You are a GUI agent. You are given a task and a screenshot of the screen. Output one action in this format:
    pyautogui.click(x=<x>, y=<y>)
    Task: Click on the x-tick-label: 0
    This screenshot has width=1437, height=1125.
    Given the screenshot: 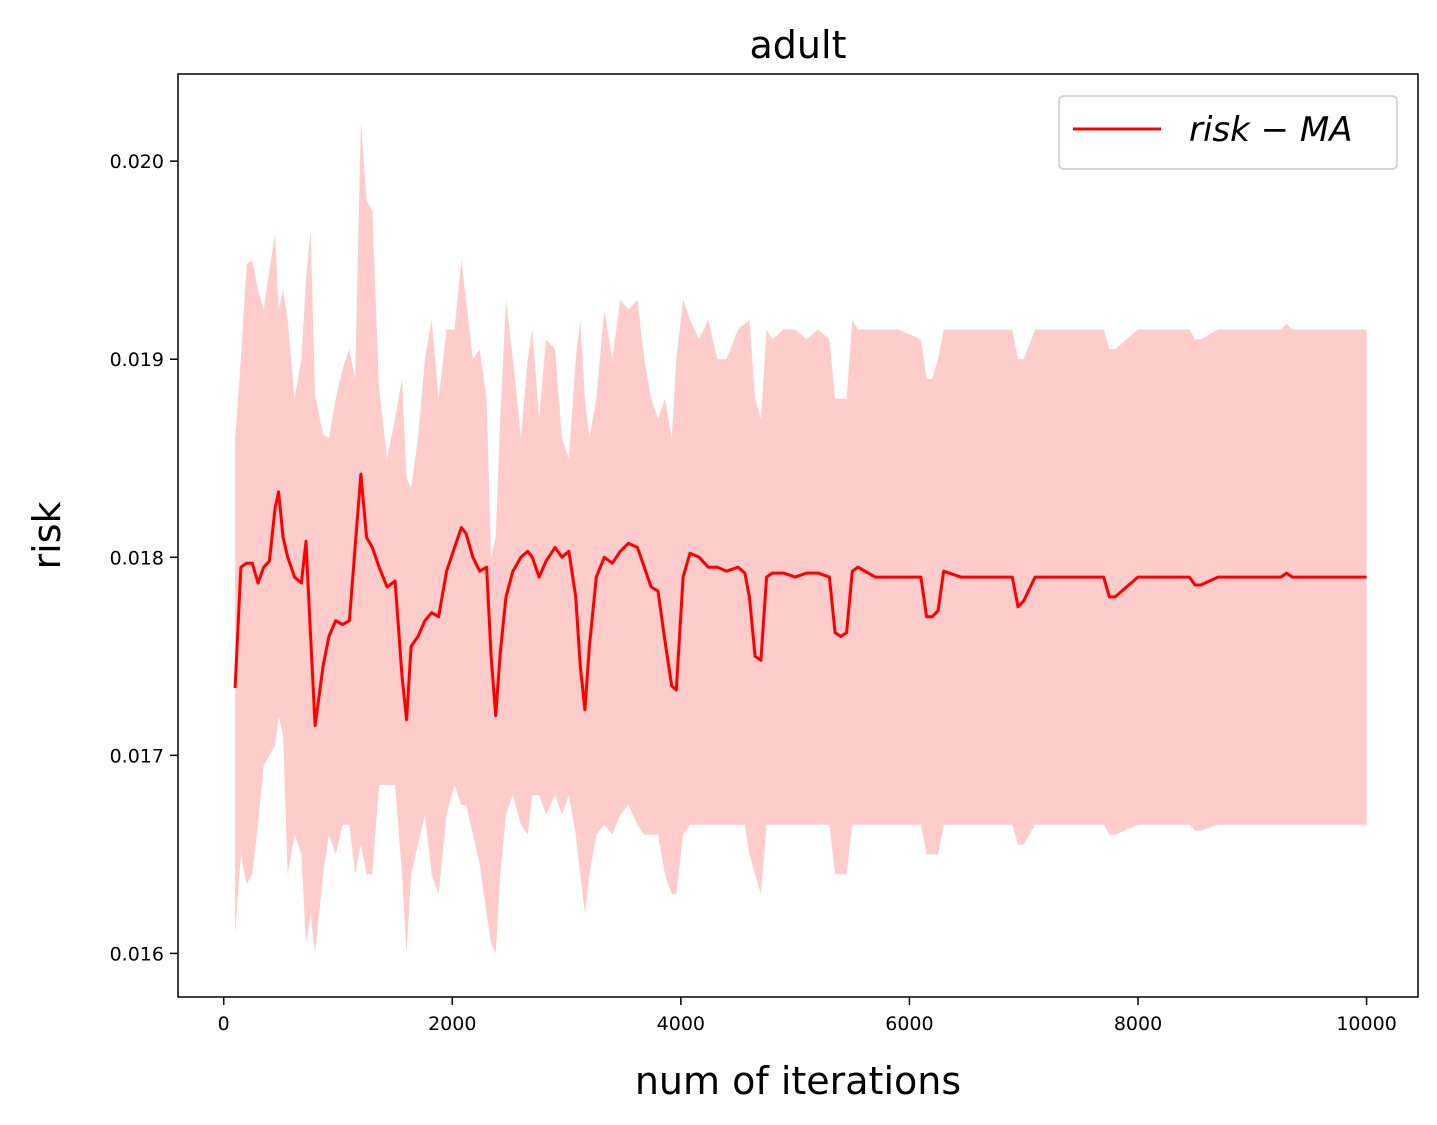 What is the action you would take?
    pyautogui.click(x=224, y=1024)
    